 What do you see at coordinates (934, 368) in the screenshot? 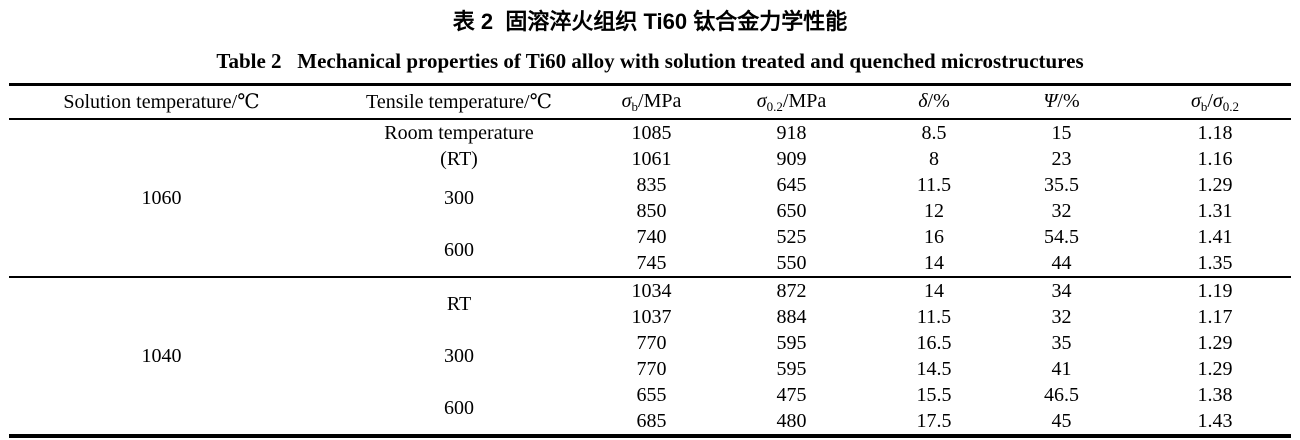
I see `cell-elongation: 14.5` at bounding box center [934, 368].